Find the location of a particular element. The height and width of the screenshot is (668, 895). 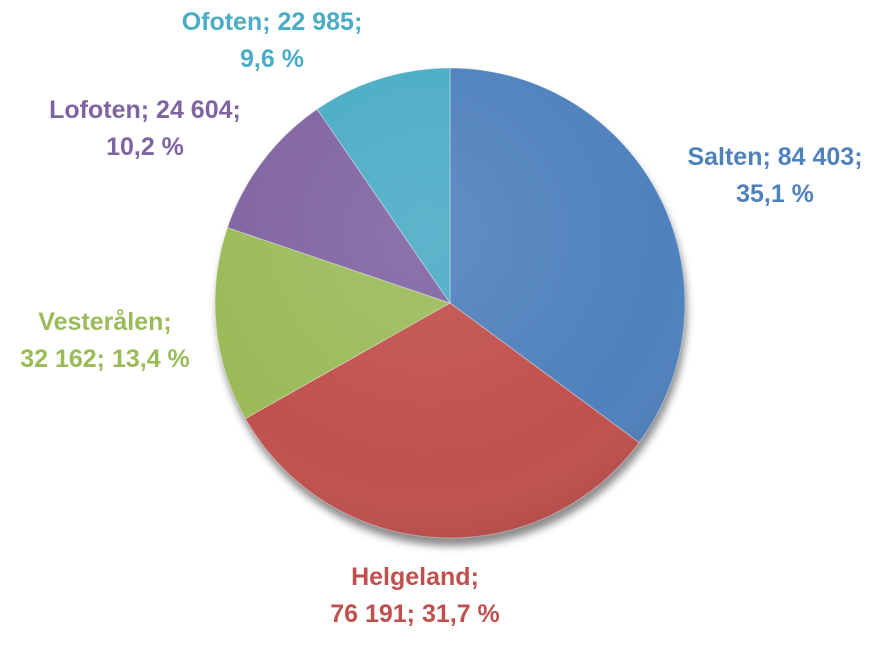

pie-label-vesteralen: Vesterålen; 32 162; 13,4 % is located at coordinates (105, 340).